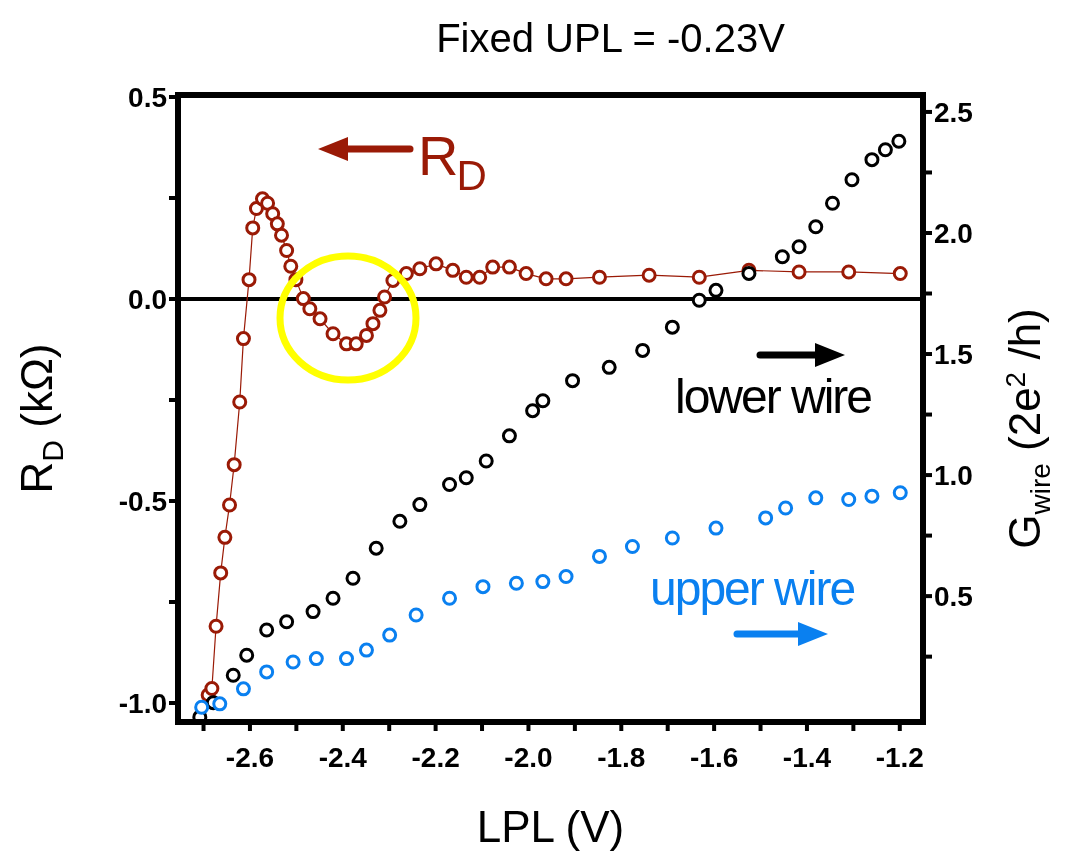 The height and width of the screenshot is (856, 1075). Describe the element at coordinates (250, 757) in the screenshot. I see `x-tick-label: -2.6` at that location.